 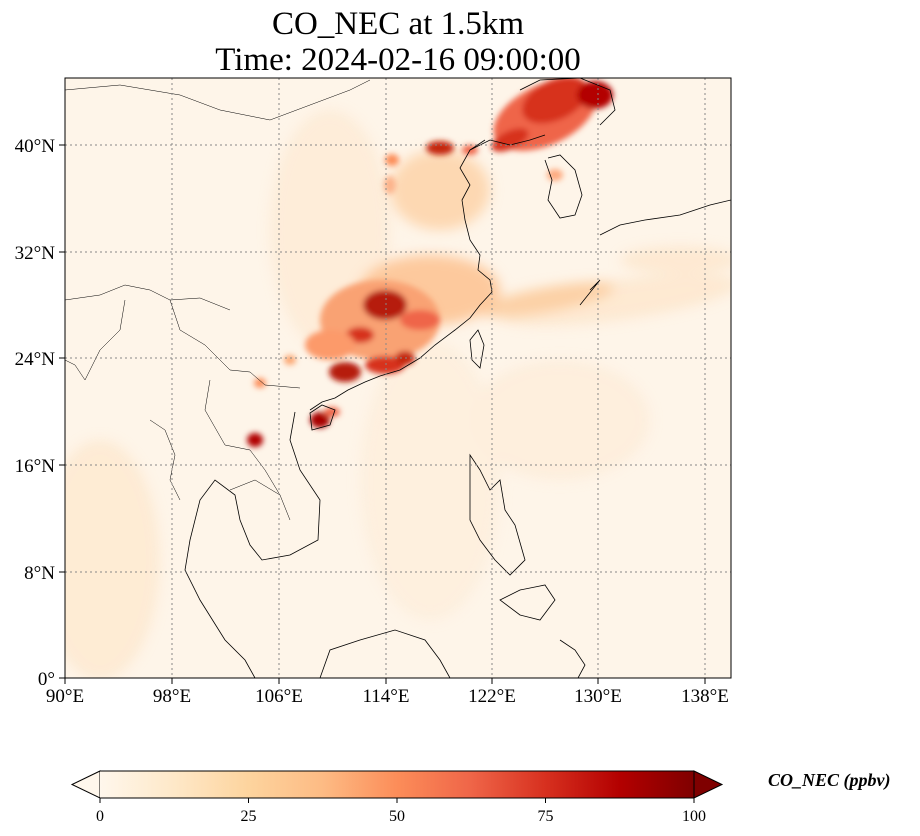 I want to click on lon-tick-label: 138°E, so click(x=705, y=696).